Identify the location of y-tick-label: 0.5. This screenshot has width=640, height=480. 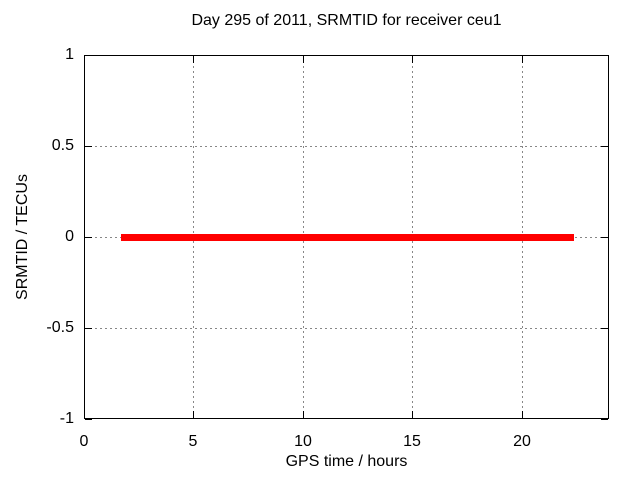
(62, 145).